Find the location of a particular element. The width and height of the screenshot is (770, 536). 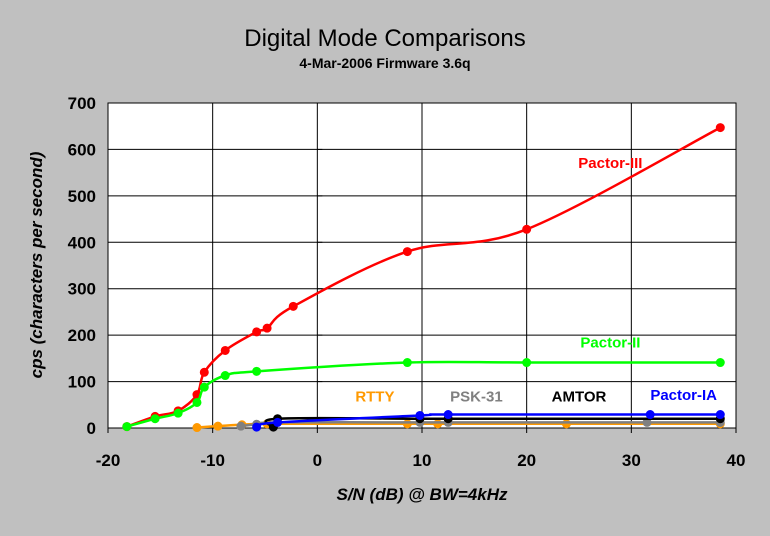

series-label-rtty: RTTY is located at coordinates (374, 397).